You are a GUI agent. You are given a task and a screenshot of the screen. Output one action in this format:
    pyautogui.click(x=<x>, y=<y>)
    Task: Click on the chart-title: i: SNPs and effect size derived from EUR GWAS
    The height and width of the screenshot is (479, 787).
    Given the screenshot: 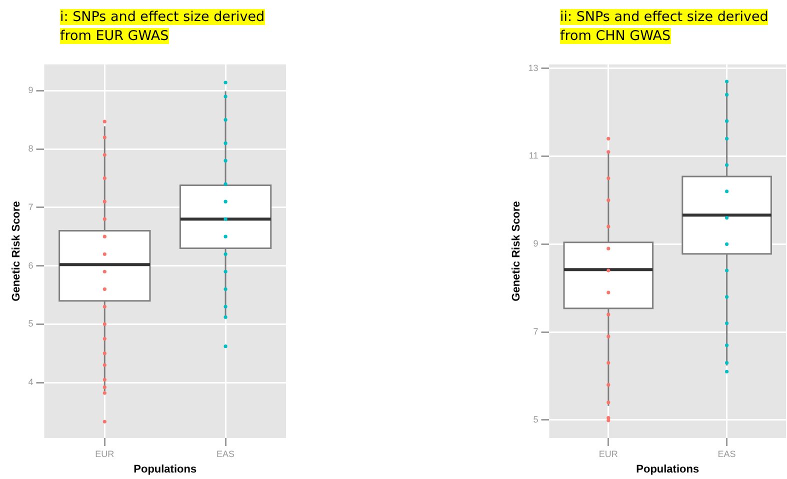 What is the action you would take?
    pyautogui.click(x=162, y=26)
    